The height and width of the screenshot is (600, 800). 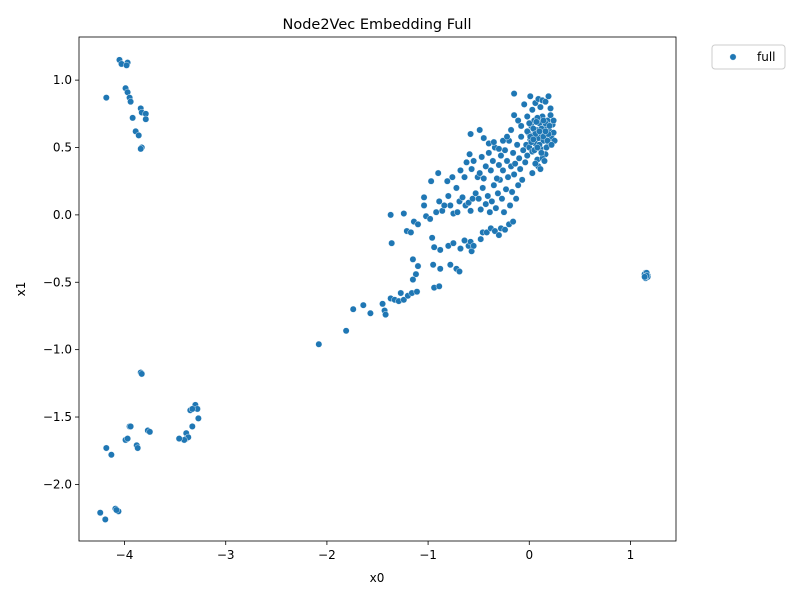 I want to click on y-tick-label: −2.0, so click(x=57, y=484).